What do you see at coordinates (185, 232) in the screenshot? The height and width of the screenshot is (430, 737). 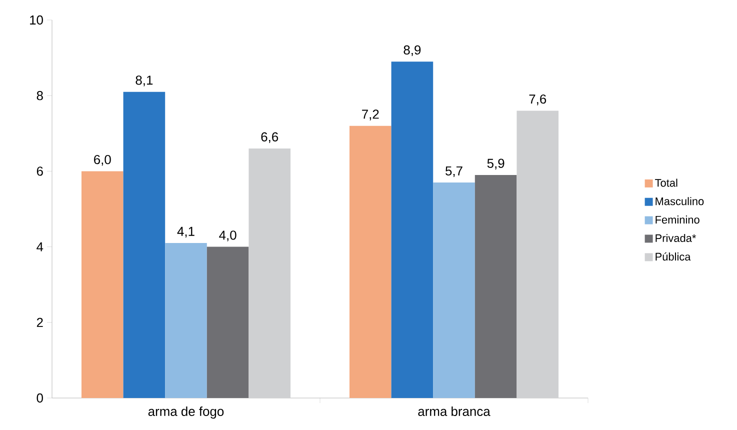 I see `data-label: 4,1` at bounding box center [185, 232].